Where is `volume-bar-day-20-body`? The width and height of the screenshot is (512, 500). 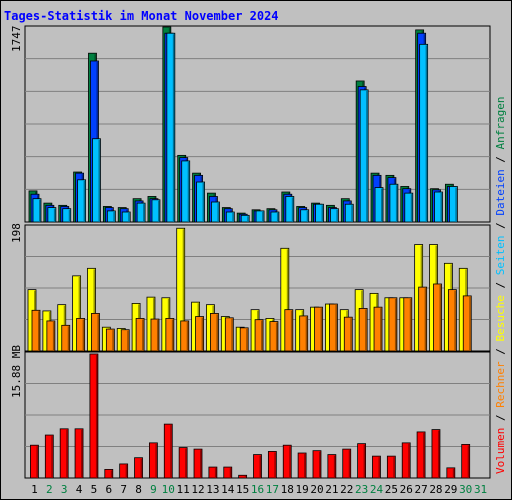
volume-bar-day-20-body is located at coordinates (317, 464).